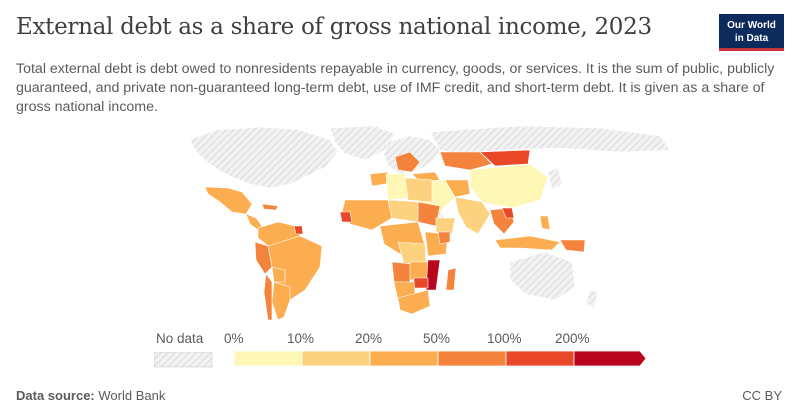 This screenshot has width=800, height=418. What do you see at coordinates (444, 238) in the screenshot?
I see `region-kenya` at bounding box center [444, 238].